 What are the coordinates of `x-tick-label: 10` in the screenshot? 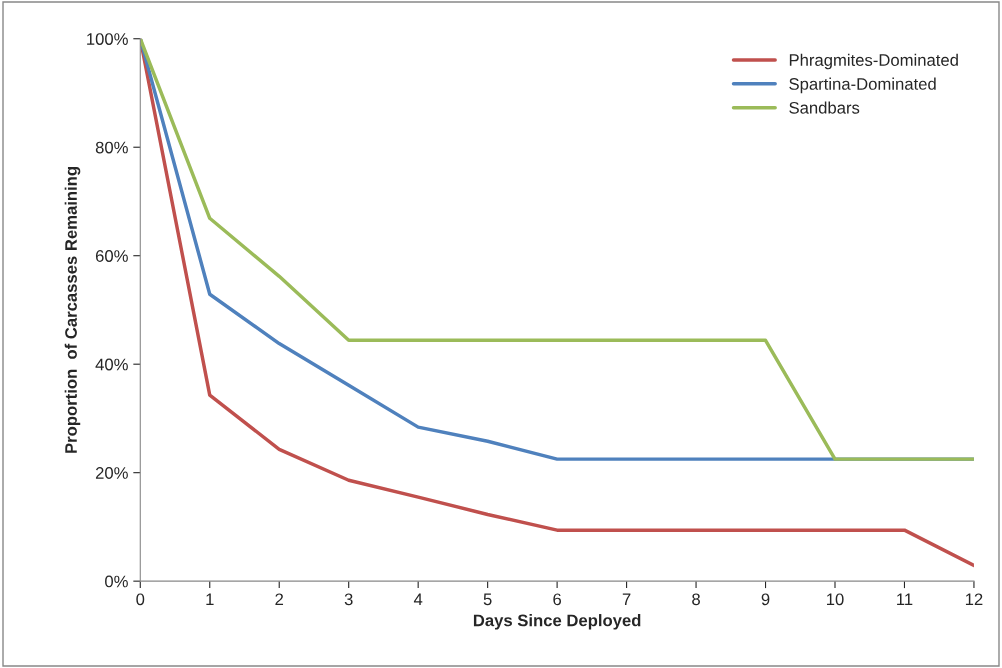 It's located at (835, 599).